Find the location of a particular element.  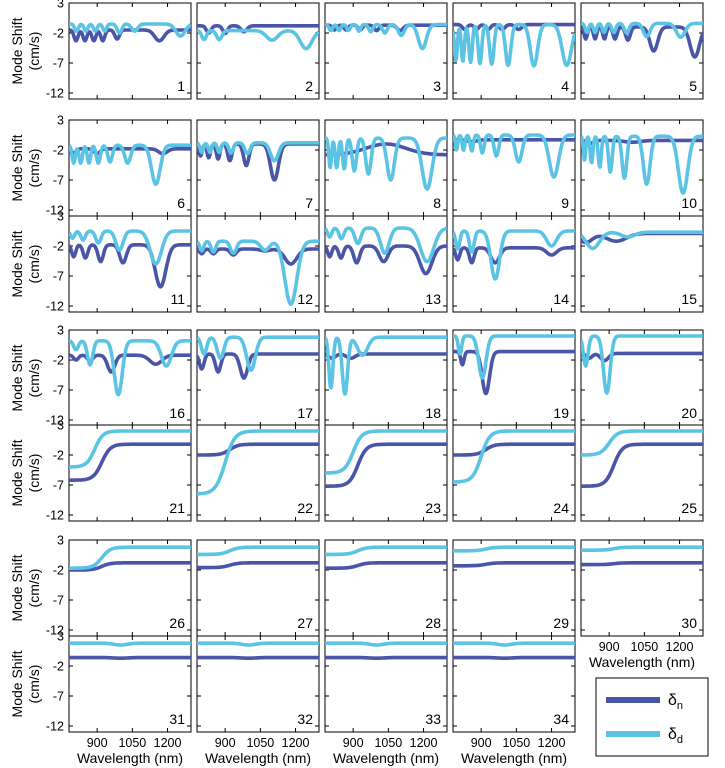

panel-26: 26 is located at coordinates (130, 588).